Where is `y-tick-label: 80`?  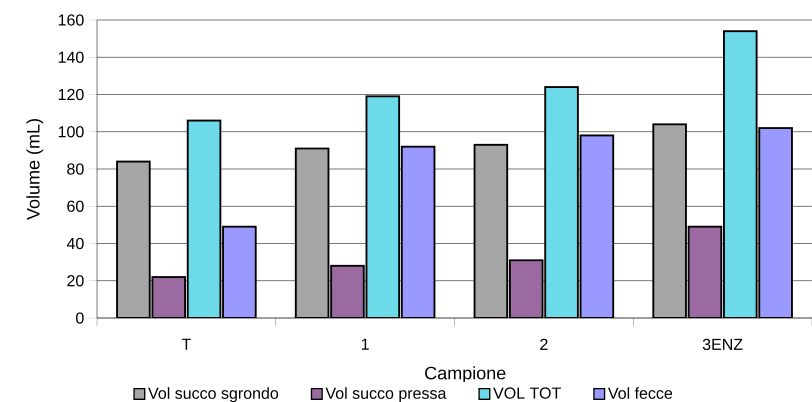
y-tick-label: 80 is located at coordinates (75, 169).